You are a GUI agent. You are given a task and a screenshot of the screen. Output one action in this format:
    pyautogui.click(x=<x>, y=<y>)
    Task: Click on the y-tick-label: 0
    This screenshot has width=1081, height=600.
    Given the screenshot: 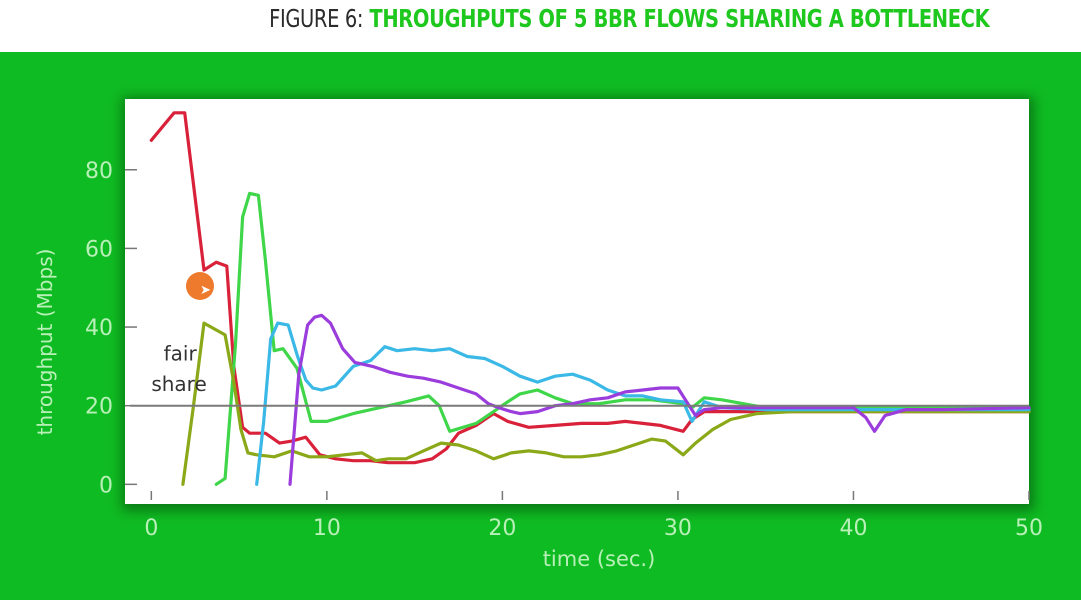 What is the action you would take?
    pyautogui.click(x=106, y=485)
    